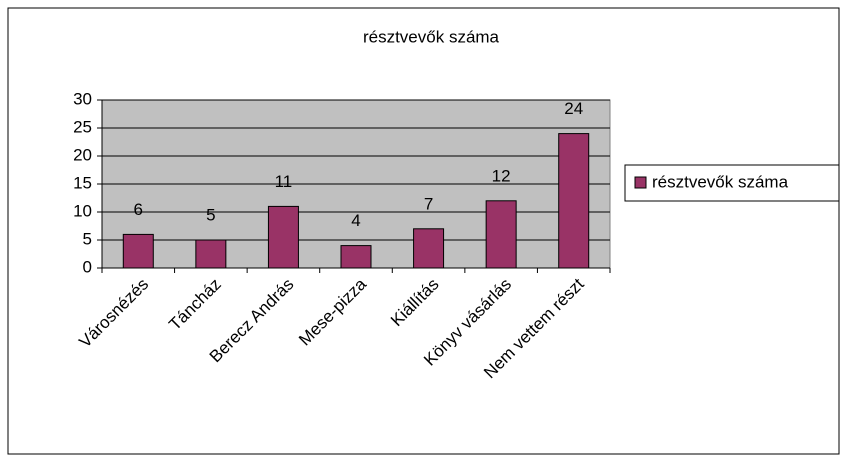 This screenshot has height=460, width=842. What do you see at coordinates (720, 181) in the screenshot?
I see `legend-label: résztvevők száma` at bounding box center [720, 181].